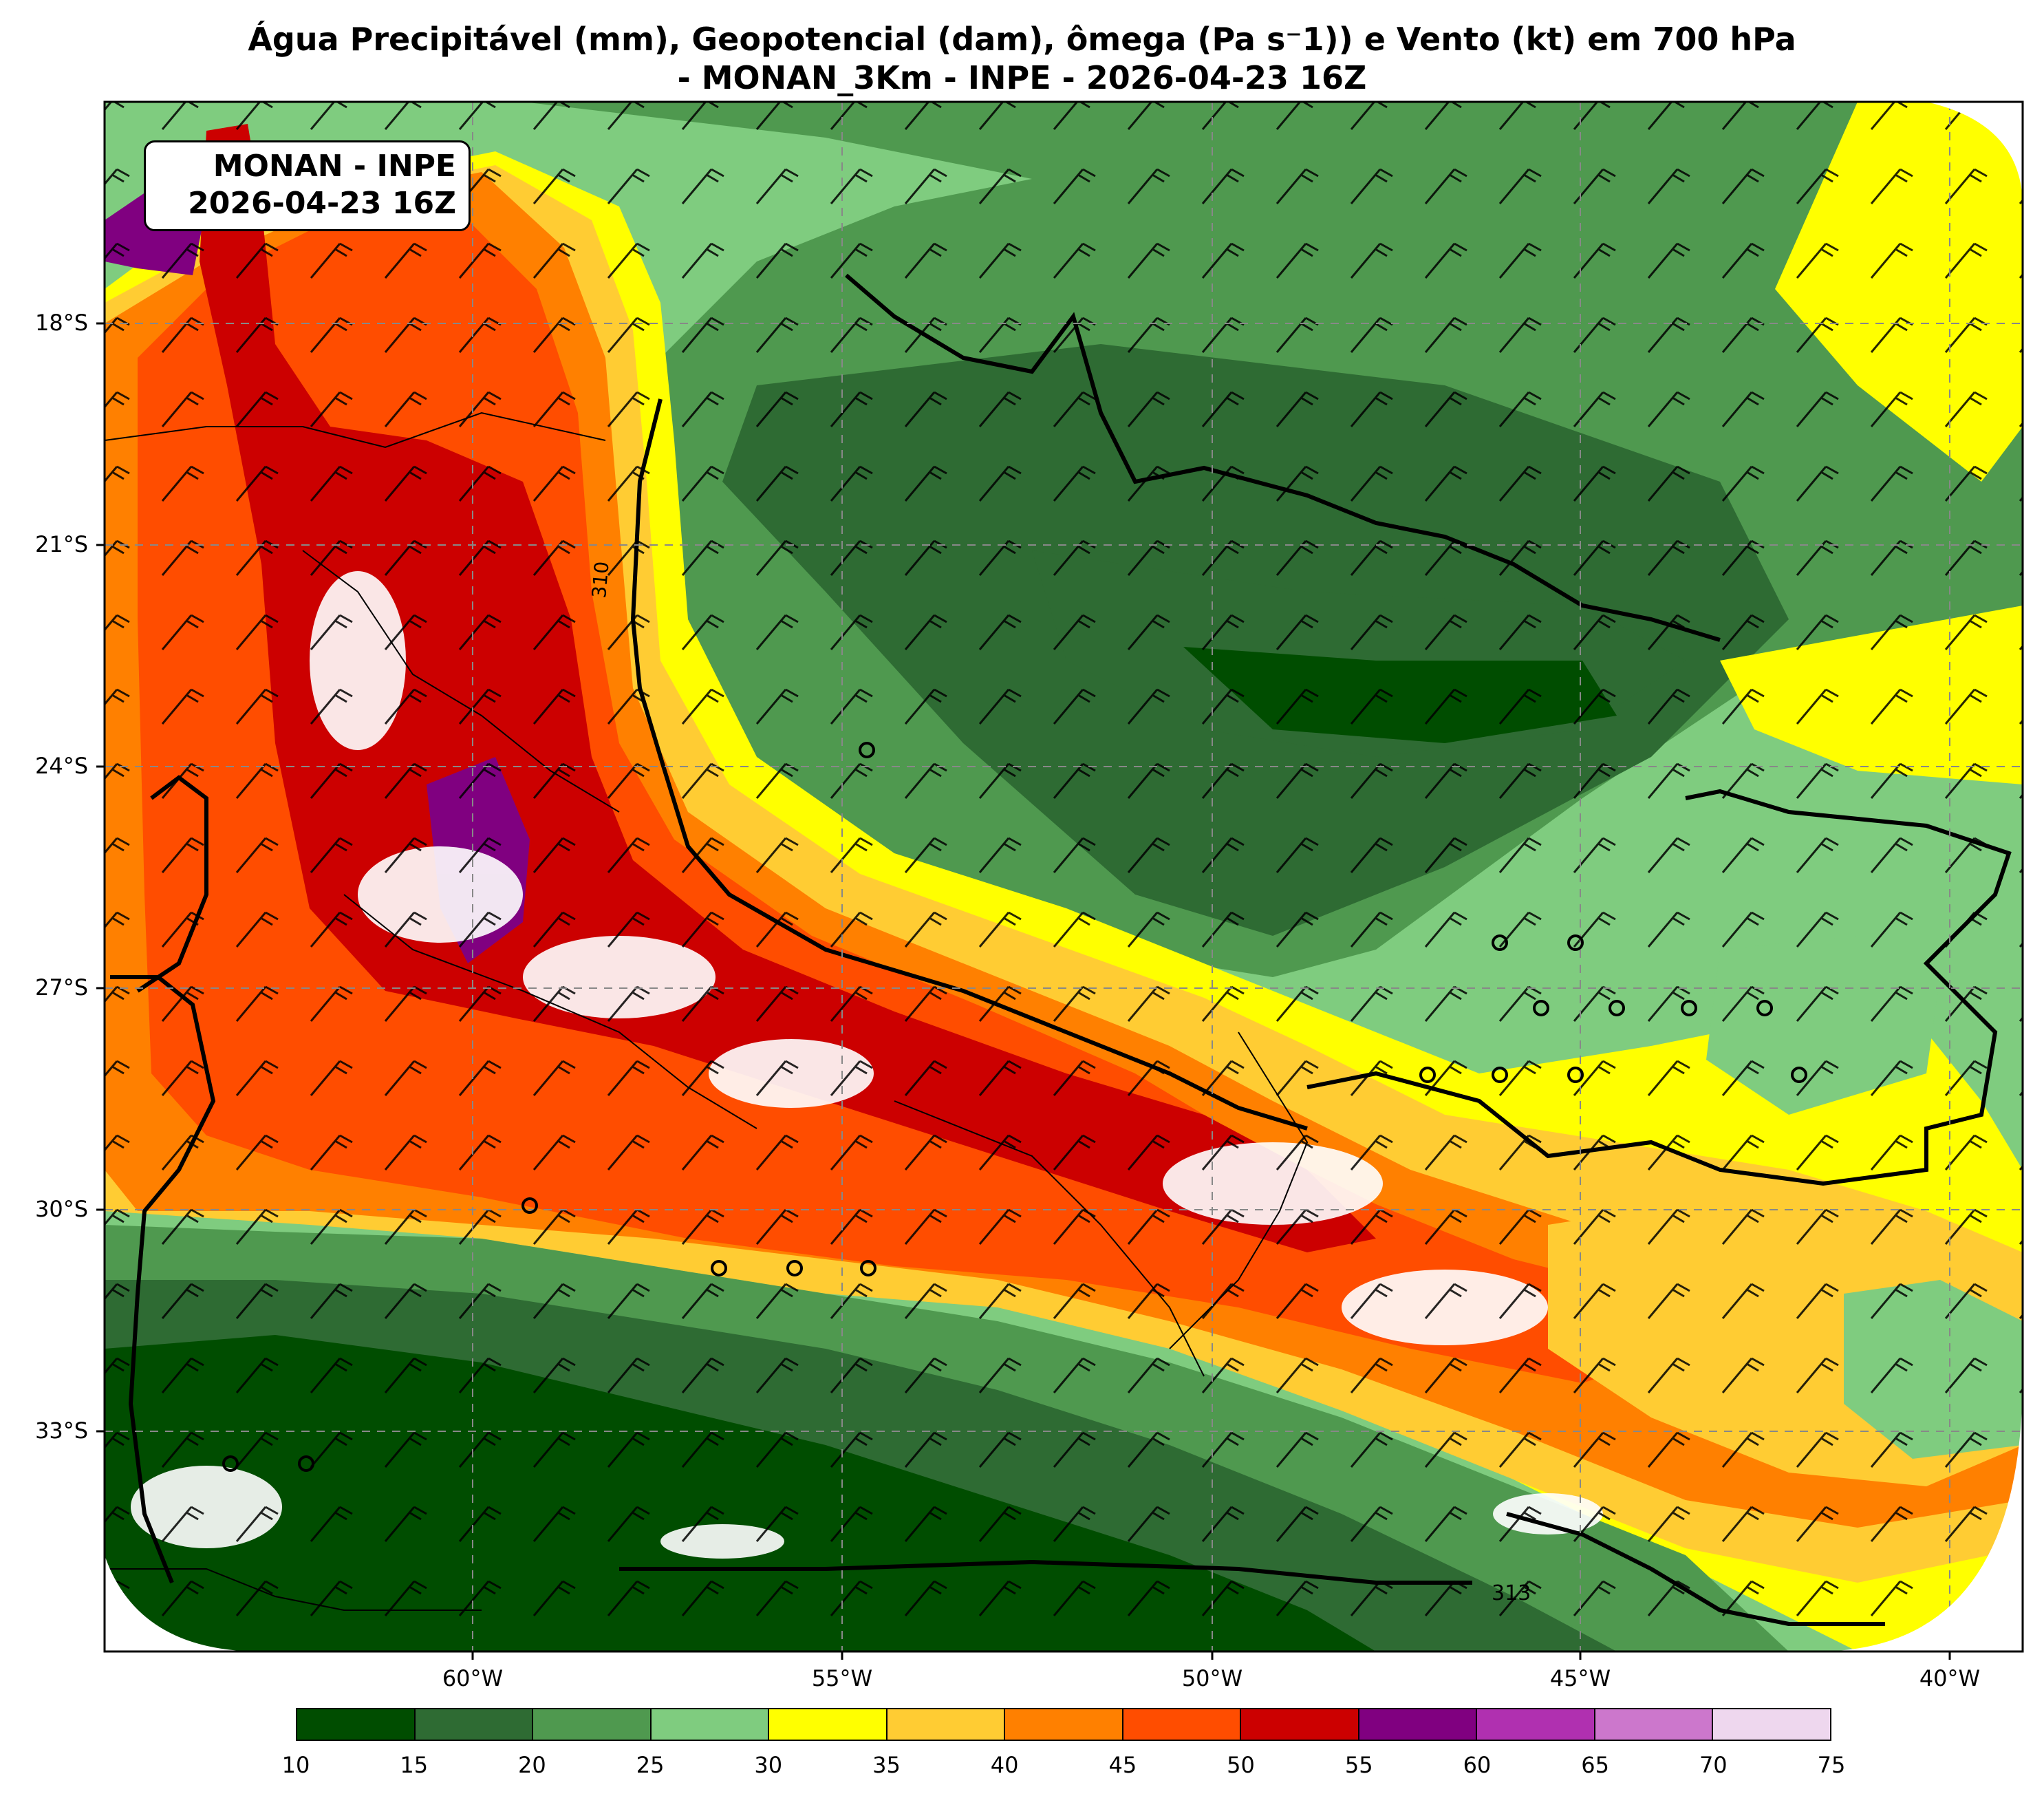 This screenshot has height=1807, width=2044. What do you see at coordinates (842, 1678) in the screenshot?
I see `lon-label-55w: 55°W` at bounding box center [842, 1678].